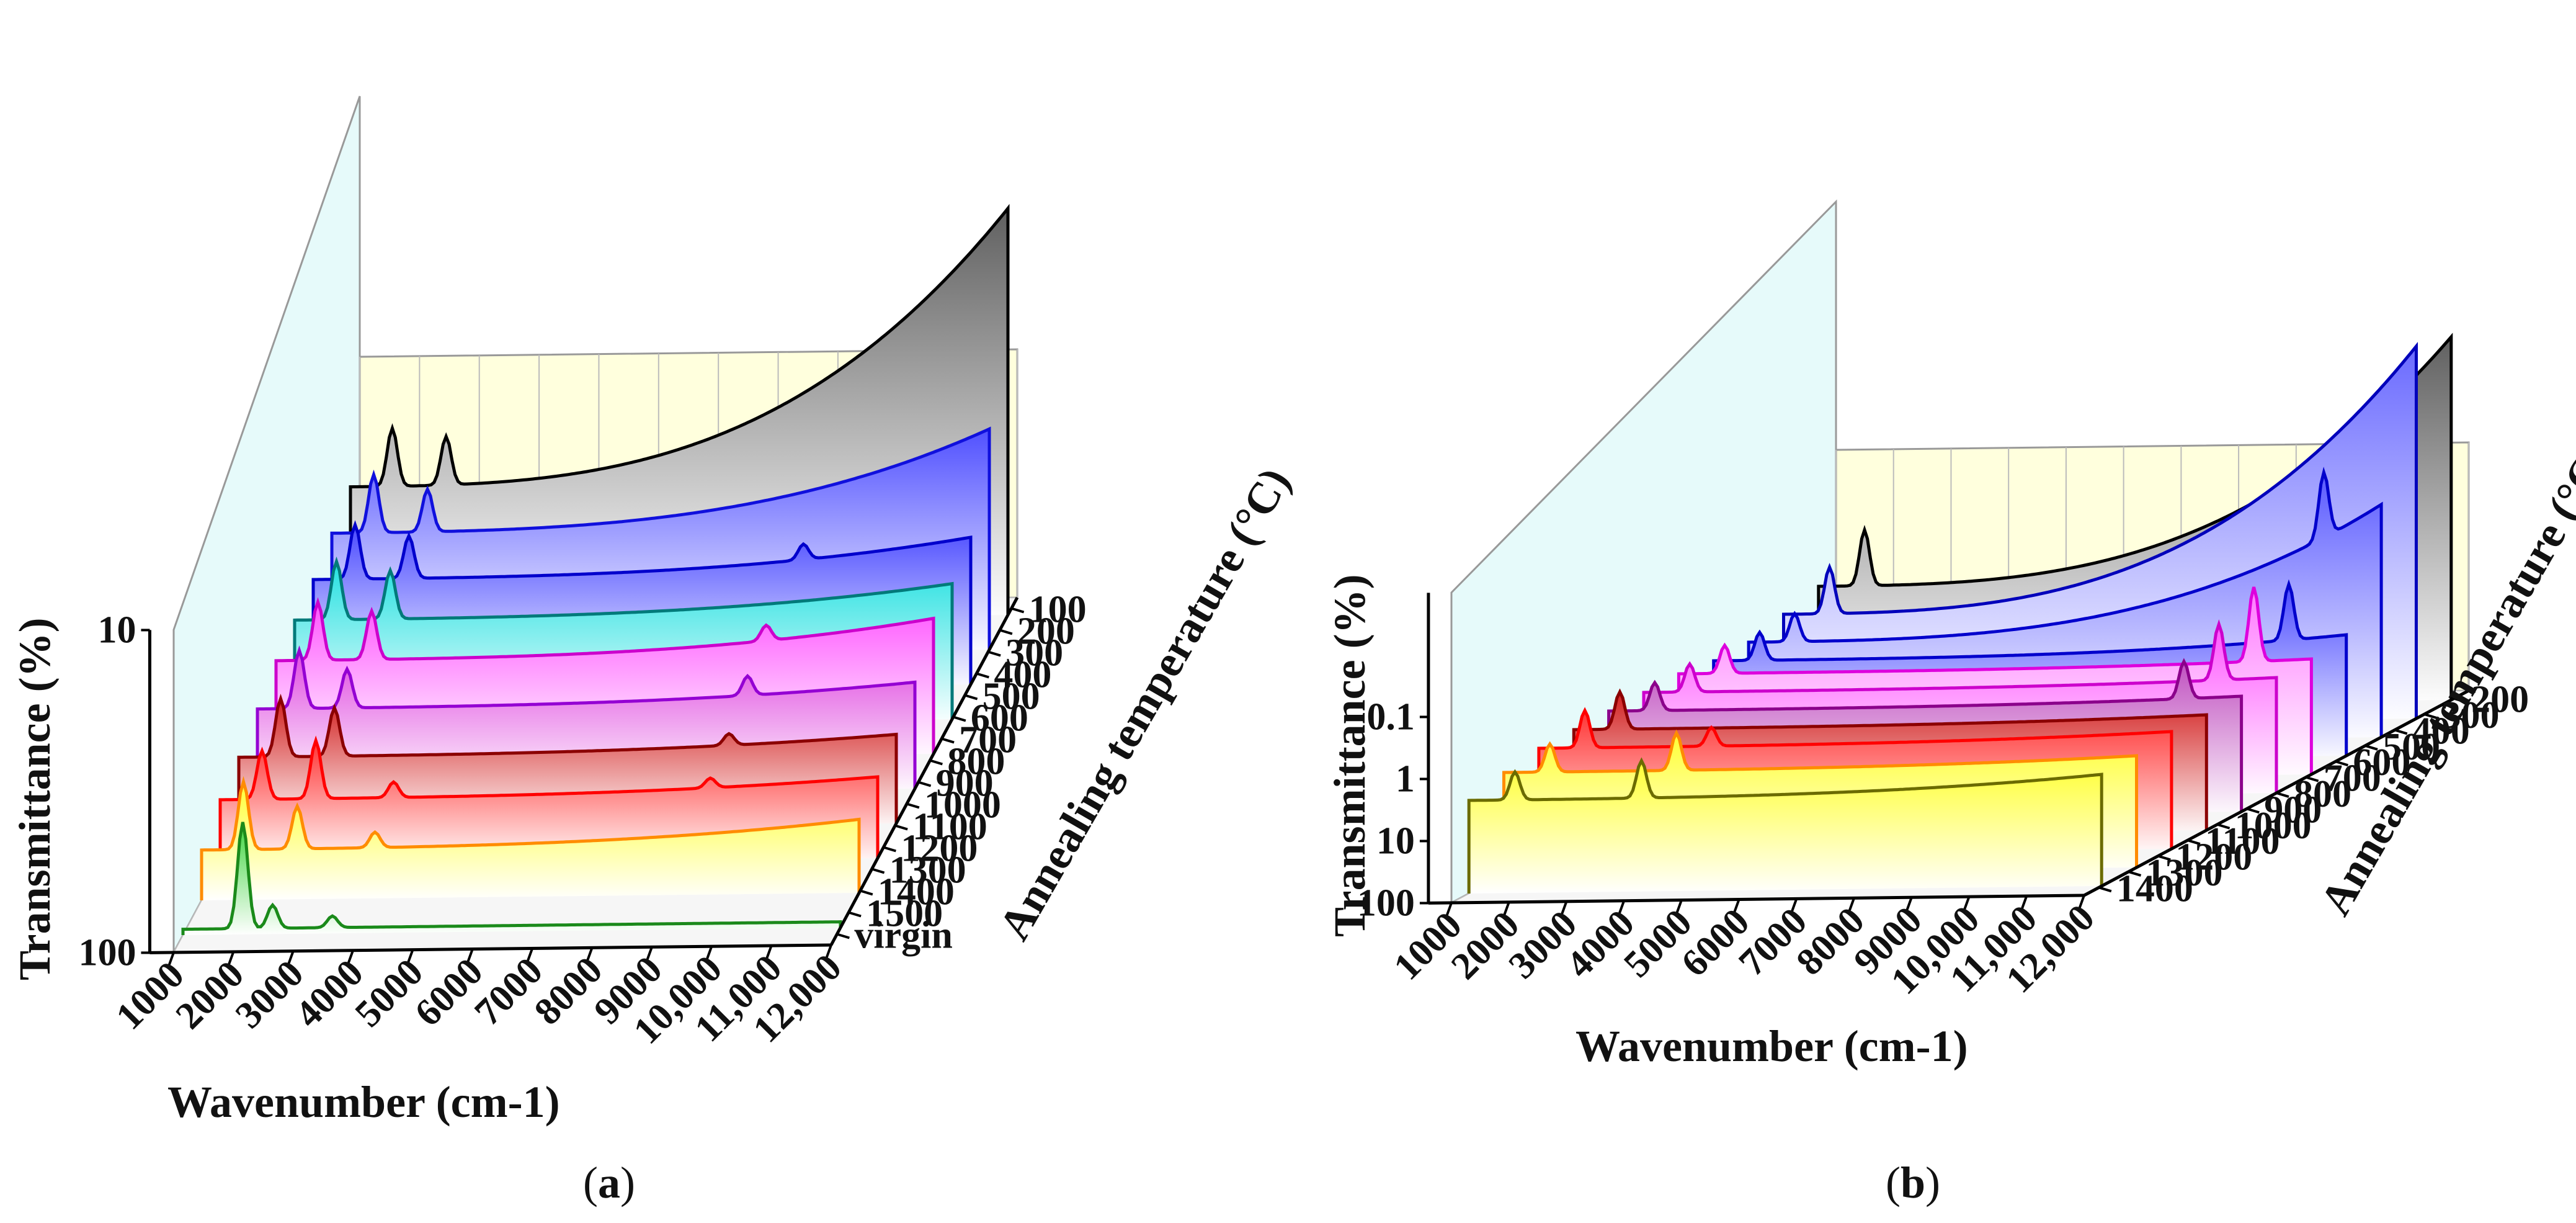 The height and width of the screenshot is (1223, 2576). I want to click on panel-b-x-axis-title: Wavenumber (cm-1), so click(1772, 1046).